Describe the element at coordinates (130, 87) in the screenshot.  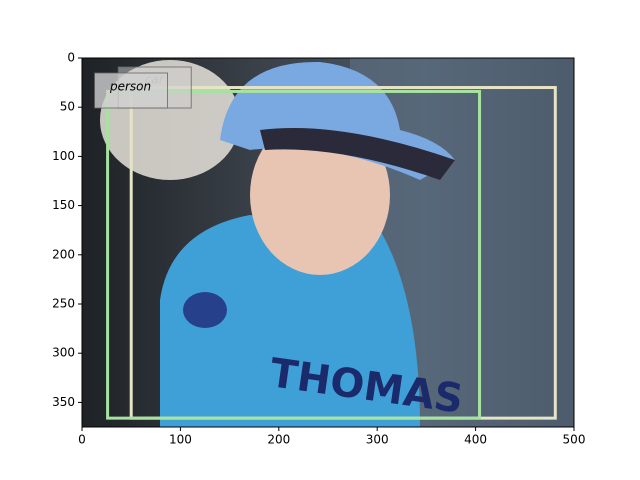
I see `box-label: person` at that location.